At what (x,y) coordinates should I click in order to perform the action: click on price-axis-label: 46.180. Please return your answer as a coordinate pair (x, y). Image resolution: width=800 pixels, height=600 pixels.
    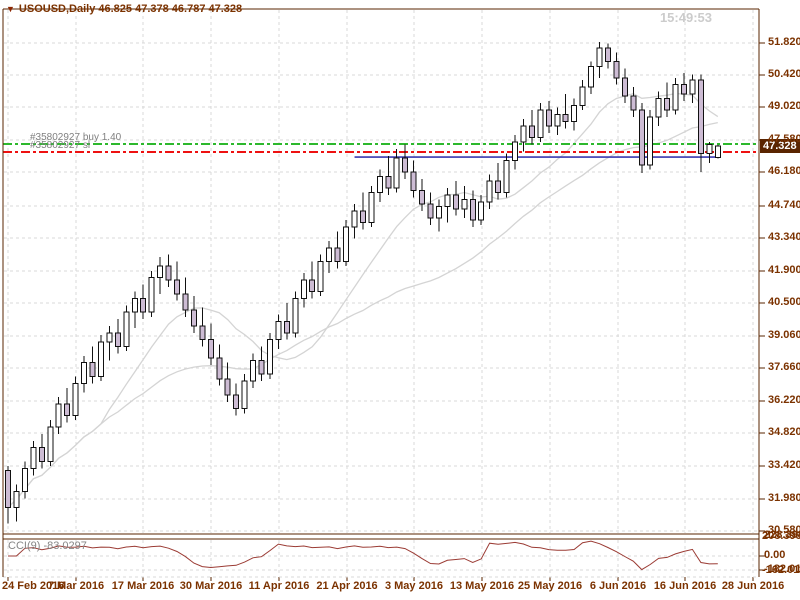
    Looking at the image, I should click on (784, 171).